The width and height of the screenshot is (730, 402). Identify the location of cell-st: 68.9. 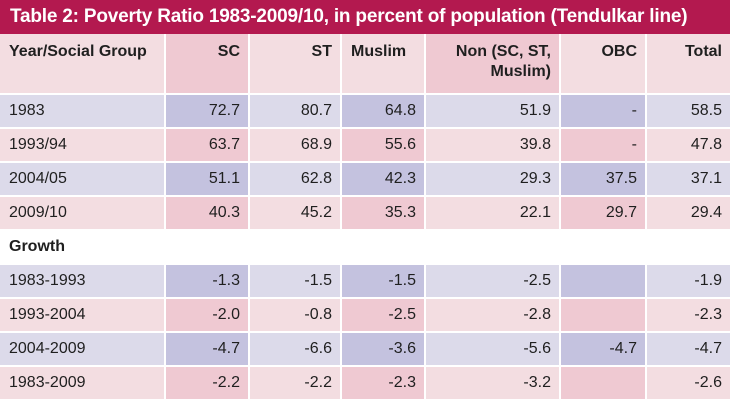
(295, 145).